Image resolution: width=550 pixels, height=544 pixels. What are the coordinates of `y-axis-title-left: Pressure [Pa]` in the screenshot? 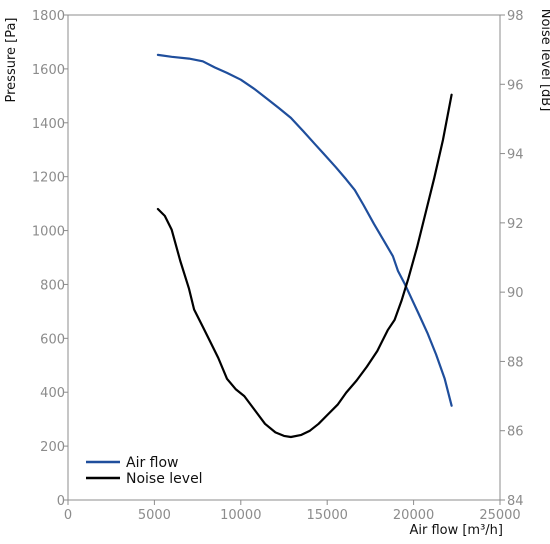 It's located at (11, 59).